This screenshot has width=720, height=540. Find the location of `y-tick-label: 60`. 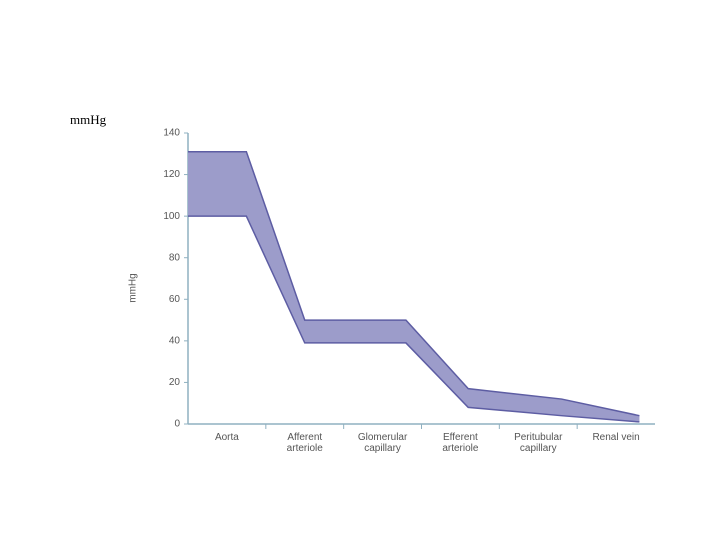

y-tick-label: 60 is located at coordinates (175, 299).